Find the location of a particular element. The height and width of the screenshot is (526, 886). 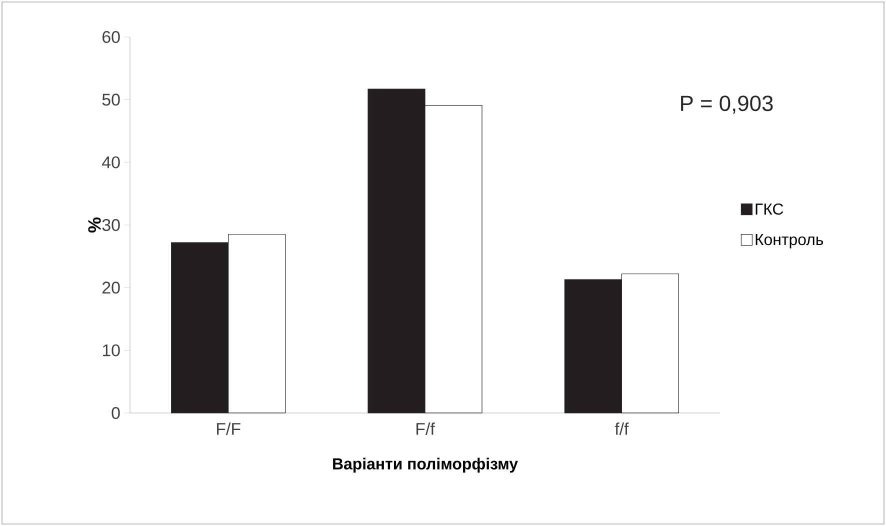

legend-label: Контроль is located at coordinates (790, 241).